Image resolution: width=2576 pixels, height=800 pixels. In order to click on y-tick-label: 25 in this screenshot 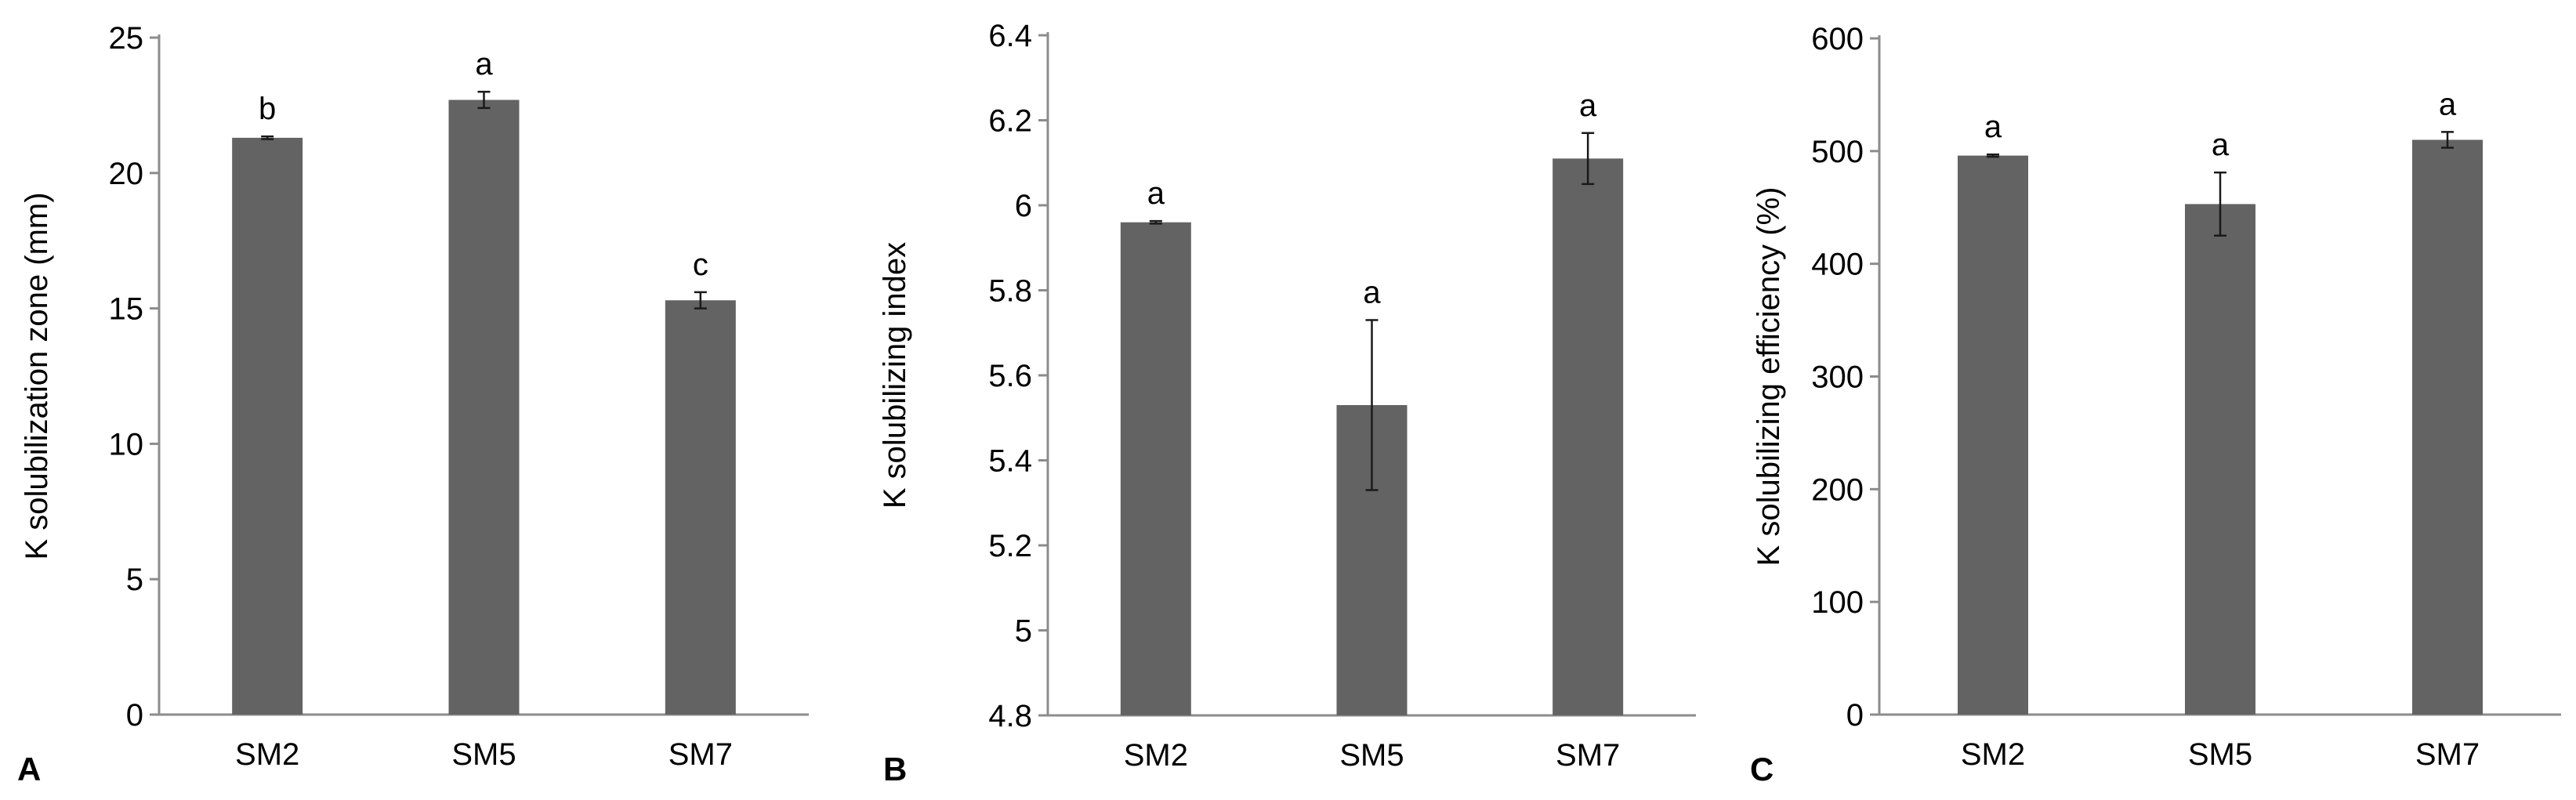, I will do `click(126, 38)`.